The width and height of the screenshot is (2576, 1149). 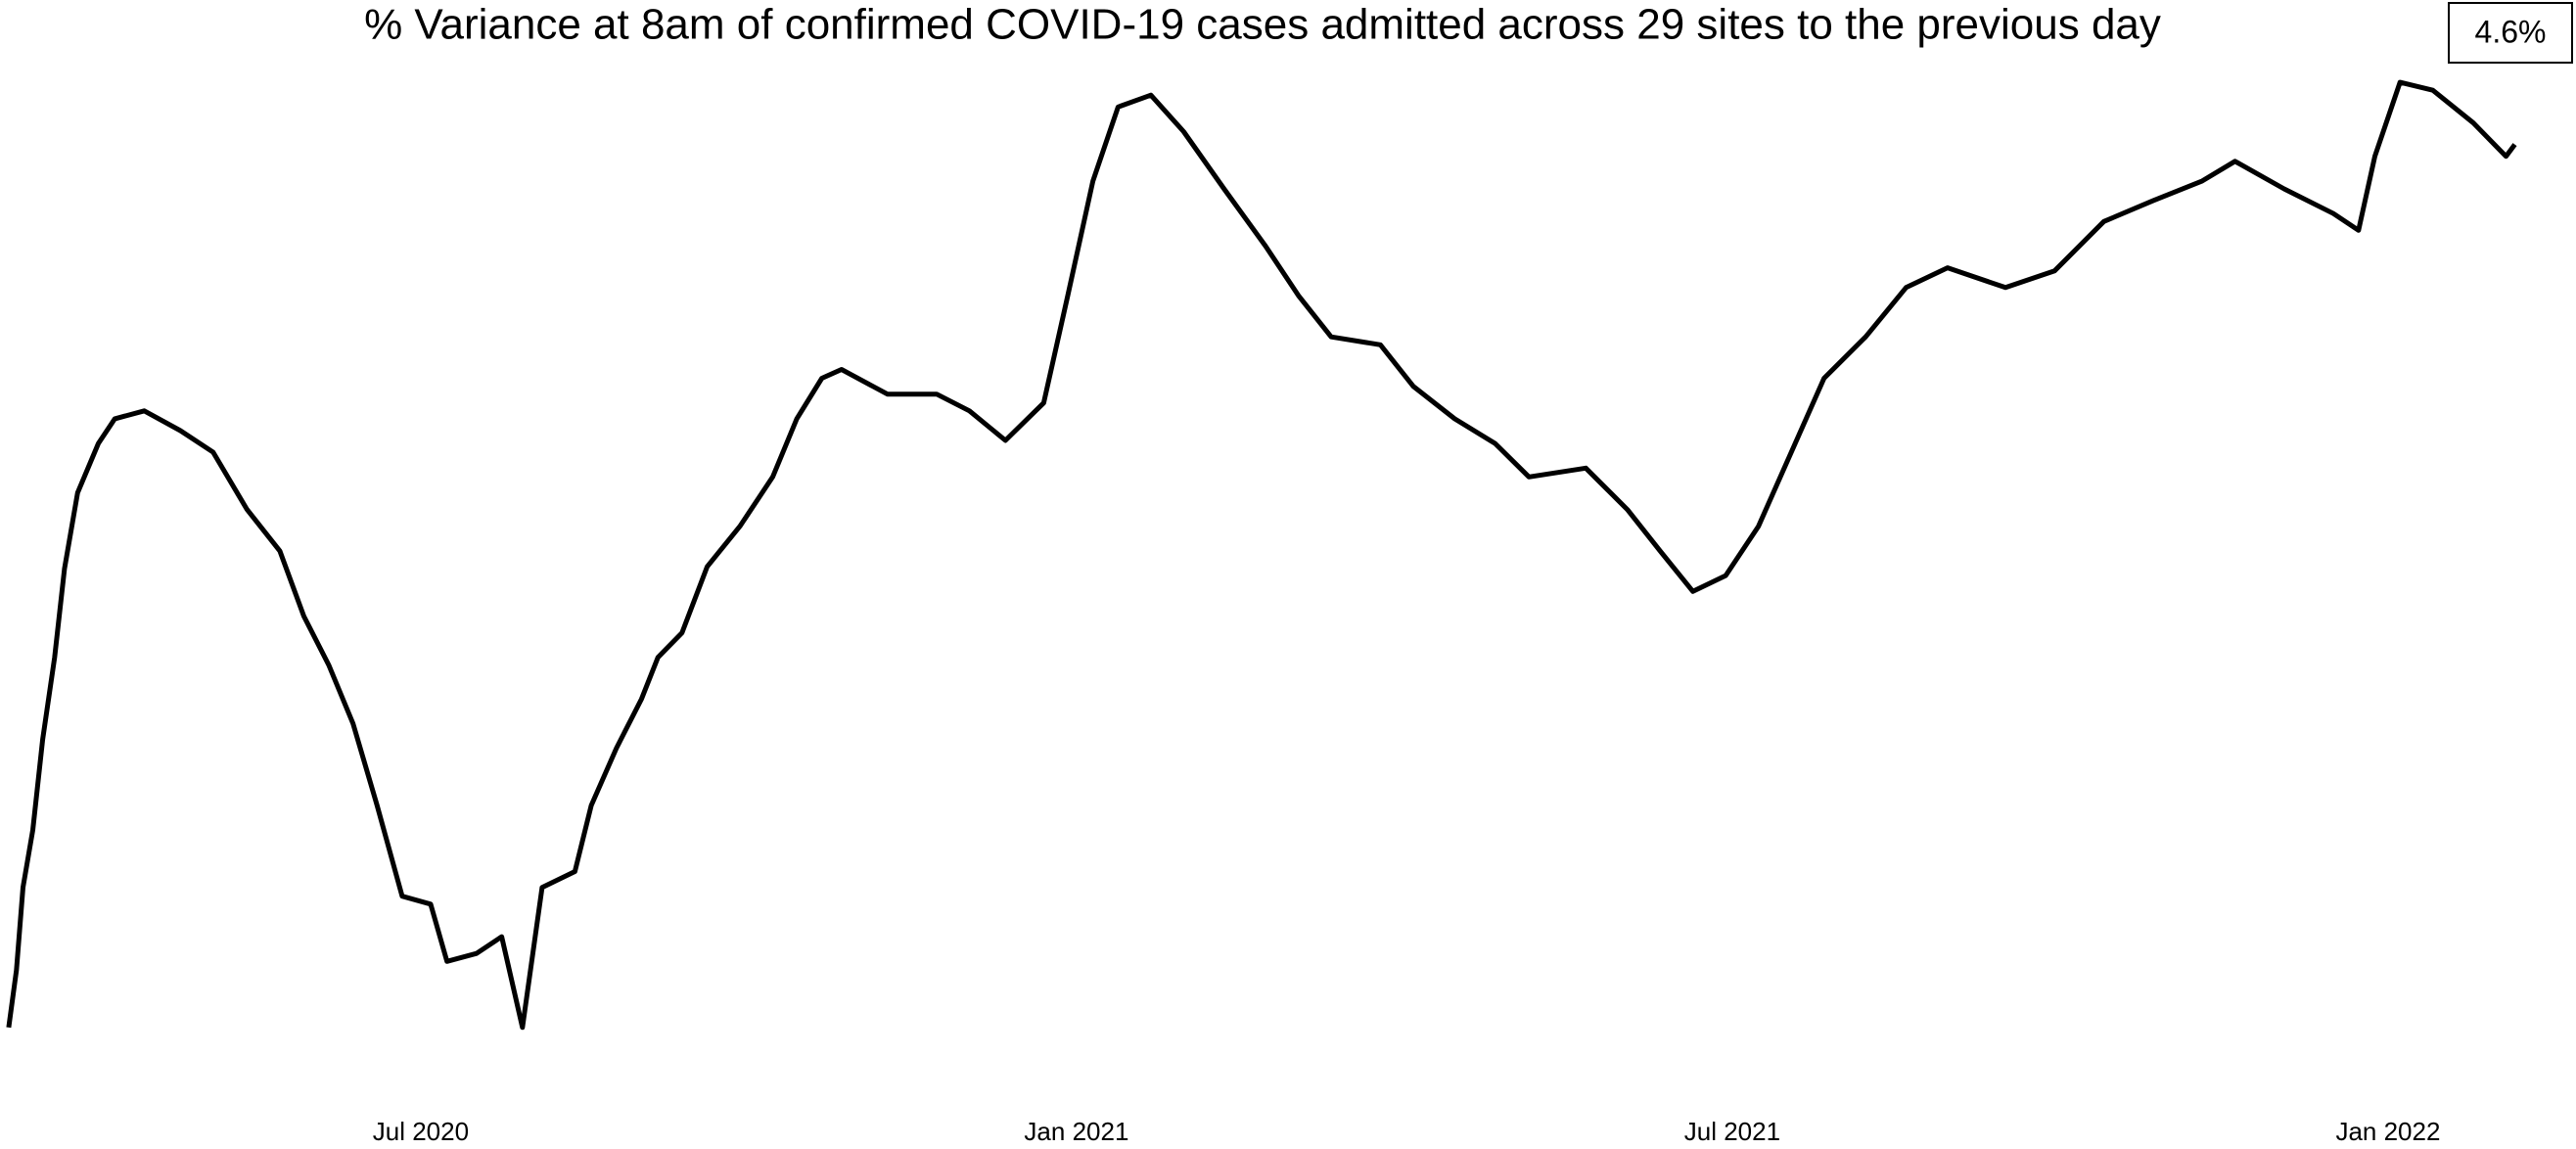 What do you see at coordinates (2387, 1131) in the screenshot?
I see `x-tick-label: Jan 2022` at bounding box center [2387, 1131].